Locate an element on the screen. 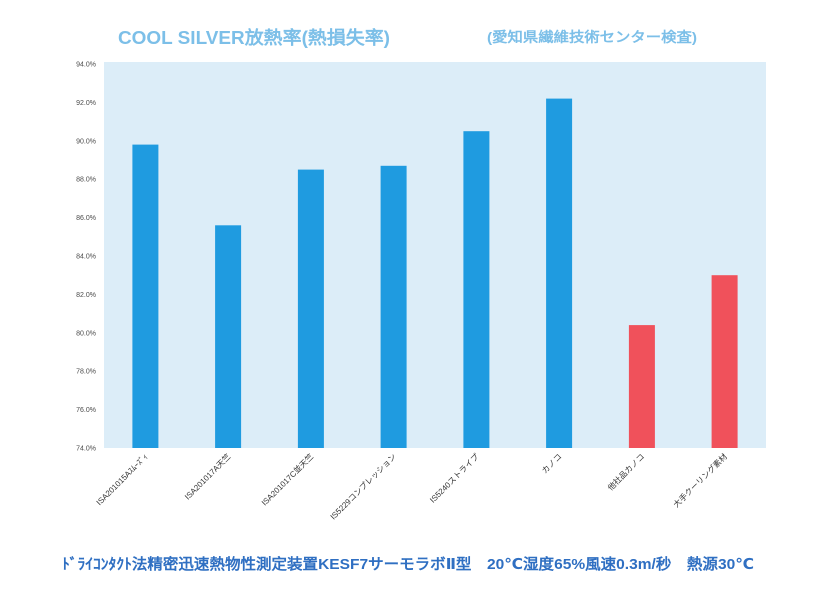 The width and height of the screenshot is (840, 594). y-tick-label: 94.0% is located at coordinates (86, 65).